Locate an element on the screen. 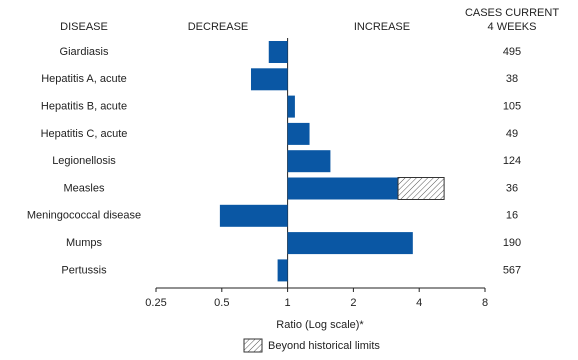 The image size is (578, 360). category-label: Mumps is located at coordinates (84, 243).